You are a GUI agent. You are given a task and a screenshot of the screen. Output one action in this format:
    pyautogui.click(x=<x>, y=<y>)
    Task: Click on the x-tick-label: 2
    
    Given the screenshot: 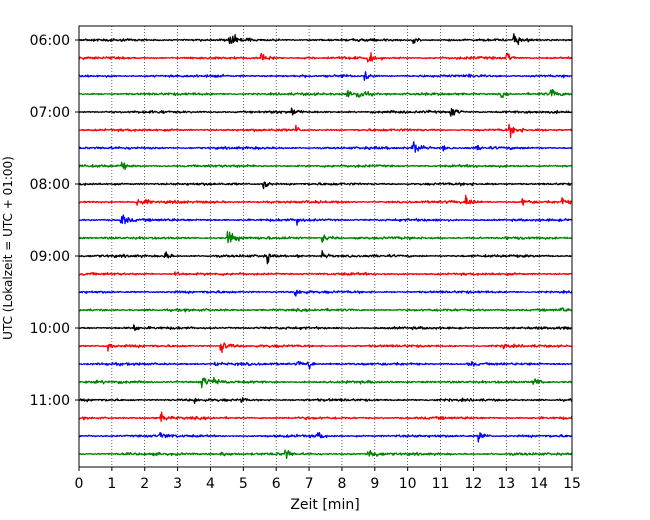 What is the action you would take?
    pyautogui.click(x=144, y=484)
    